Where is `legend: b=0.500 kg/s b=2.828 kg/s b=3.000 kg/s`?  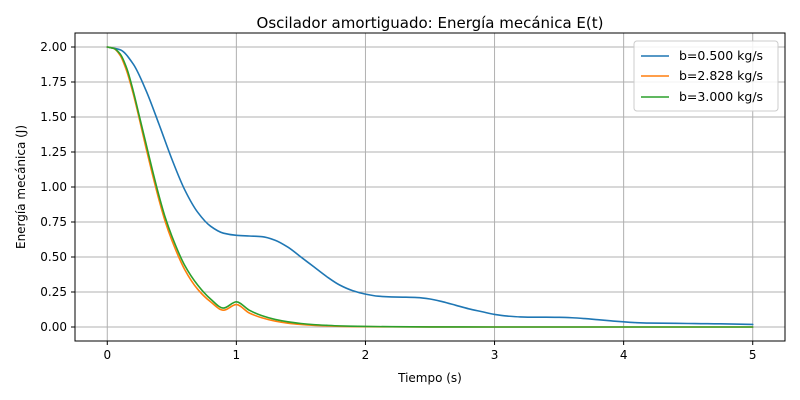
legend: b=0.500 kg/s b=2.828 kg/s b=3.000 kg/s is located at coordinates (706, 76).